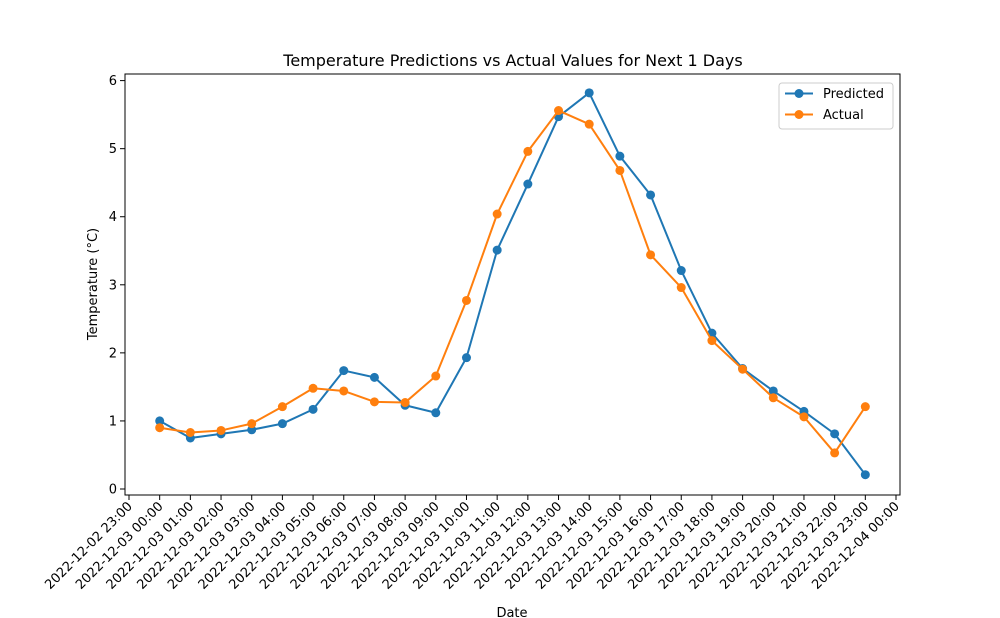  Describe the element at coordinates (836, 106) in the screenshot. I see `legend: Predicted Actual` at that location.